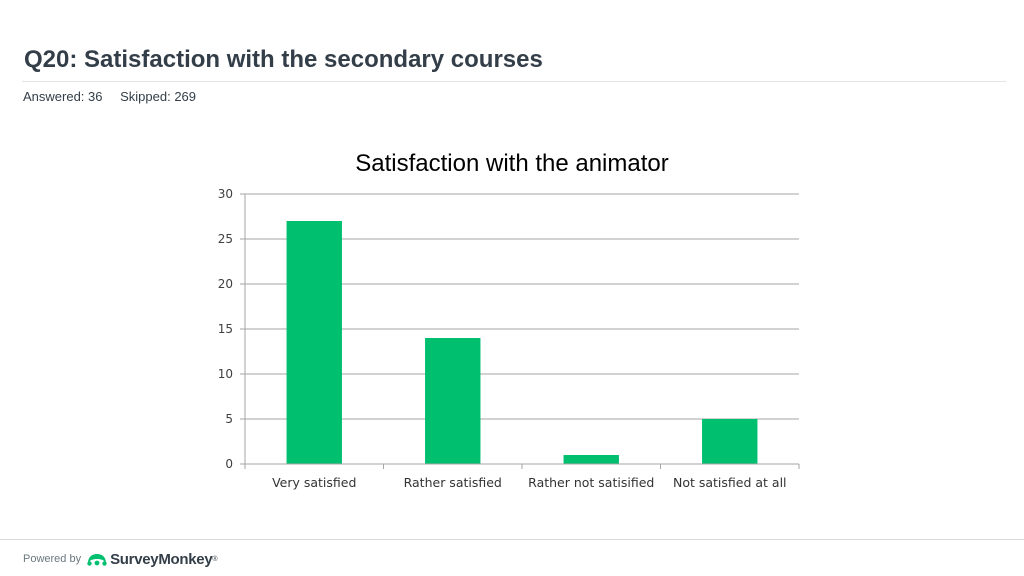 The image size is (1024, 576). I want to click on x-category-label: Rather satisfied, so click(453, 482).